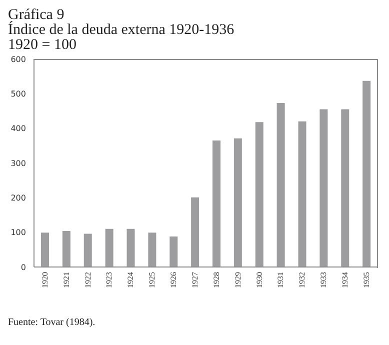 Image resolution: width=389 pixels, height=345 pixels. Describe the element at coordinates (18, 233) in the screenshot. I see `y-tick-label: 100` at that location.